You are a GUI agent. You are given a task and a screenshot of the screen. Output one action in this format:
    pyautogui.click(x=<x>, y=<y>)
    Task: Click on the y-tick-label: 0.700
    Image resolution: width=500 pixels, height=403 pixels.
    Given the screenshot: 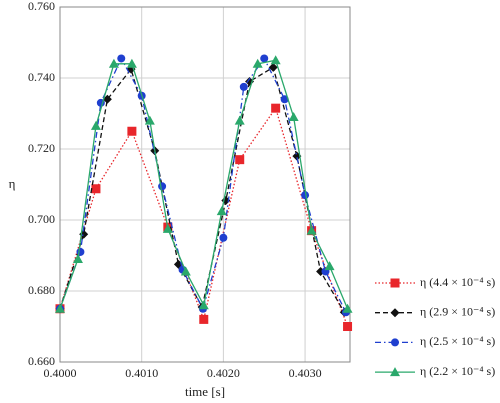 What is the action you would take?
    pyautogui.click(x=41, y=219)
    